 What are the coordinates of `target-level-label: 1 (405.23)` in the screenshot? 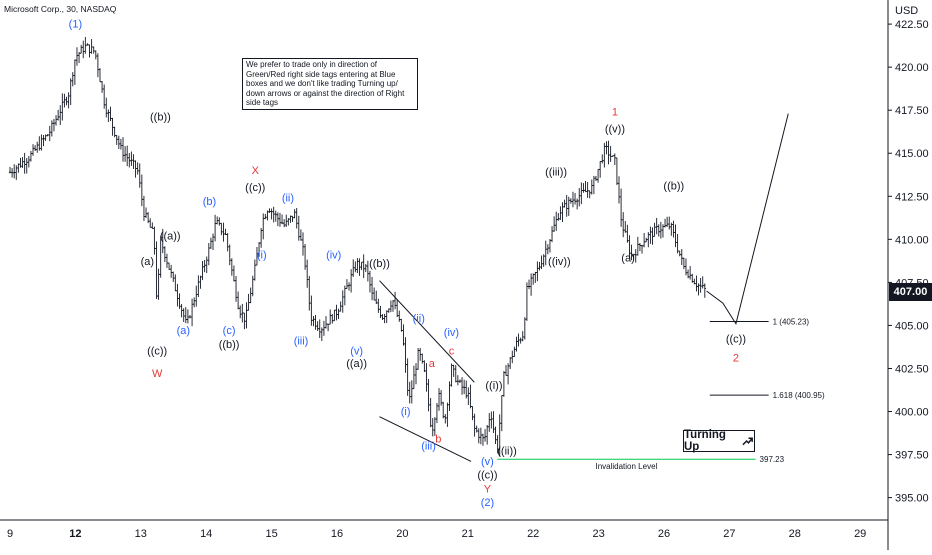 It's located at (791, 321).